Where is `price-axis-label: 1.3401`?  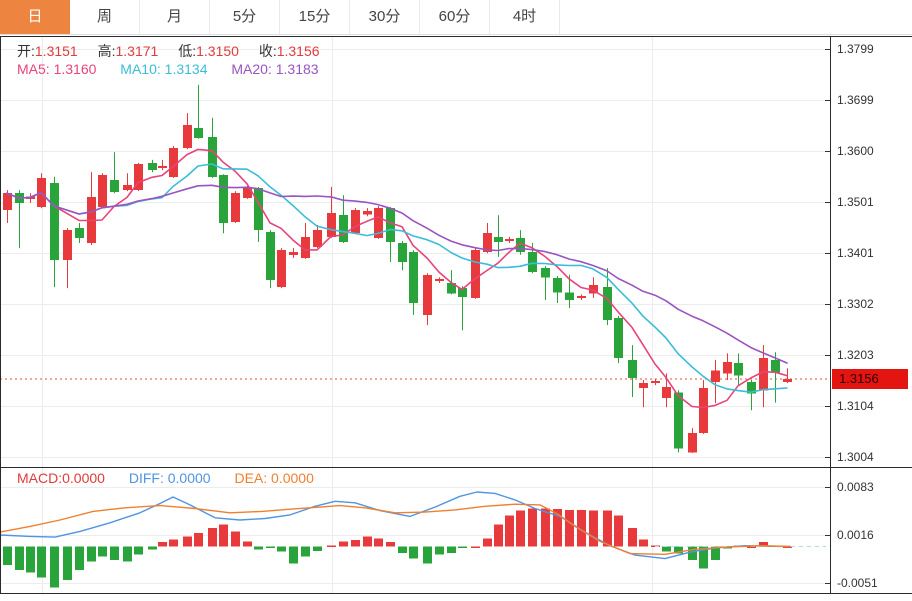 price-axis-label: 1.3401 is located at coordinates (855, 253).